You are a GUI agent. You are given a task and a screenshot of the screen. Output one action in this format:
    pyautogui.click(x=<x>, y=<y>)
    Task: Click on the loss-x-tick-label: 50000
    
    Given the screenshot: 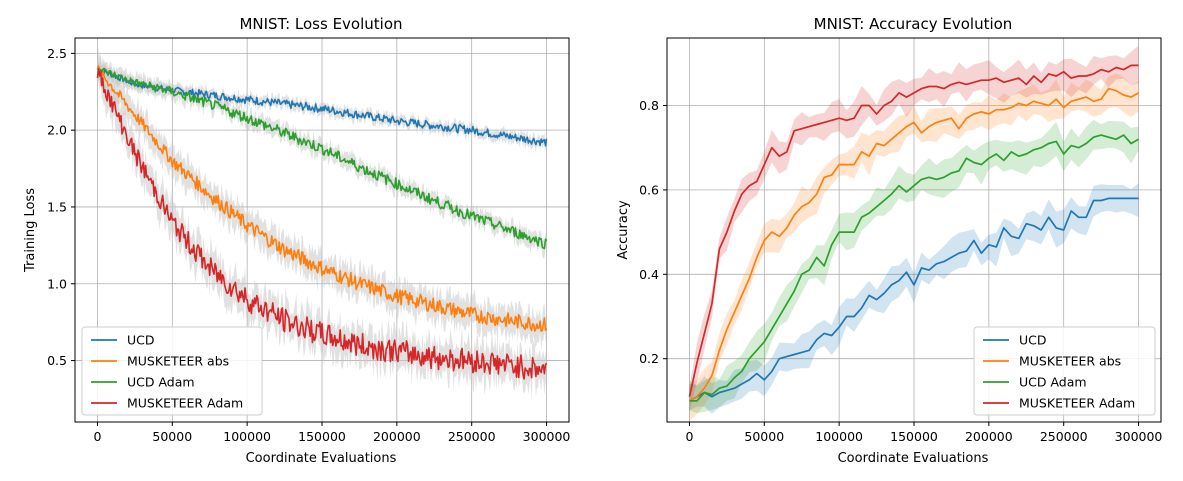 What is the action you would take?
    pyautogui.click(x=172, y=436)
    